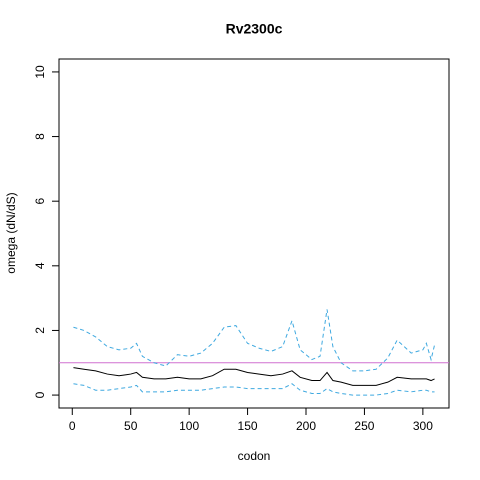 This screenshot has width=480, height=480. I want to click on y-tick-label: 2, so click(40, 330).